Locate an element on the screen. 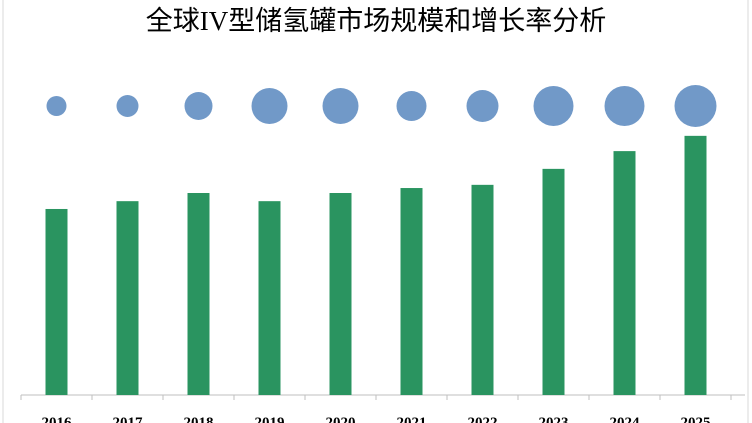 Image resolution: width=752 pixels, height=423 pixels. x-tick-label: 2023 is located at coordinates (554, 419).